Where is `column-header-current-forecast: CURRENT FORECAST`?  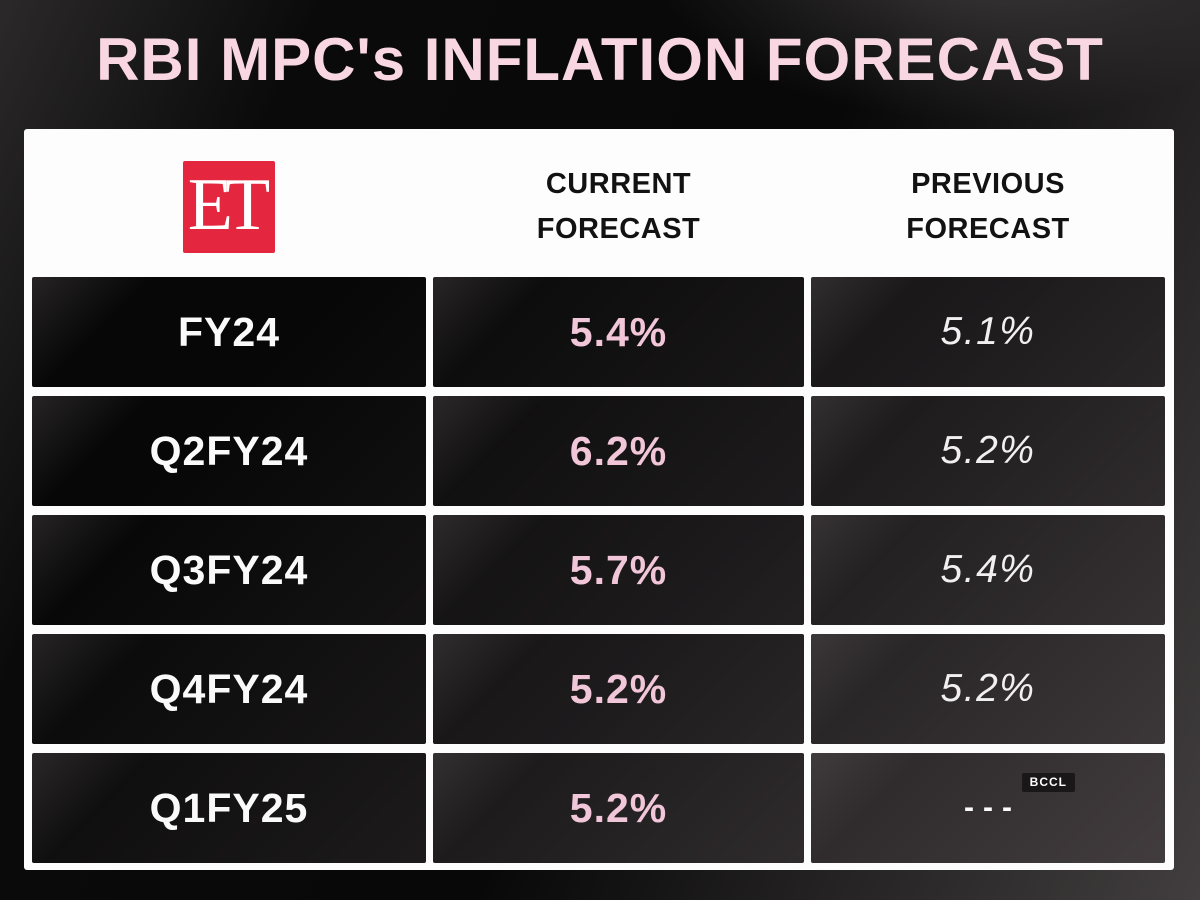
column-header-current-forecast: CURRENT FORECAST is located at coordinates (618, 207).